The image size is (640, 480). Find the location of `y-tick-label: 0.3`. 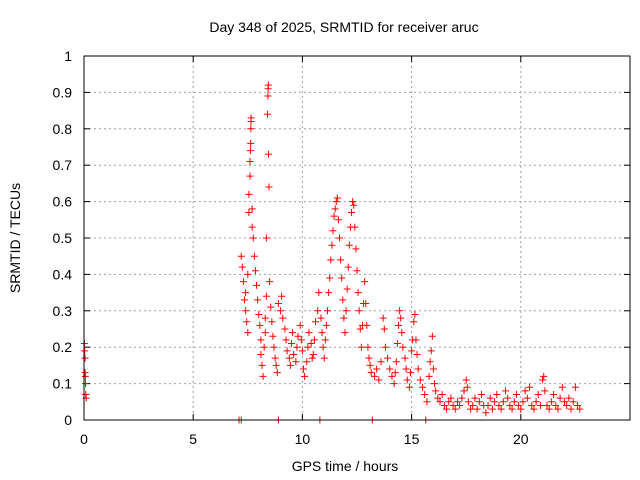

y-tick-label: 0.3 is located at coordinates (63, 311).